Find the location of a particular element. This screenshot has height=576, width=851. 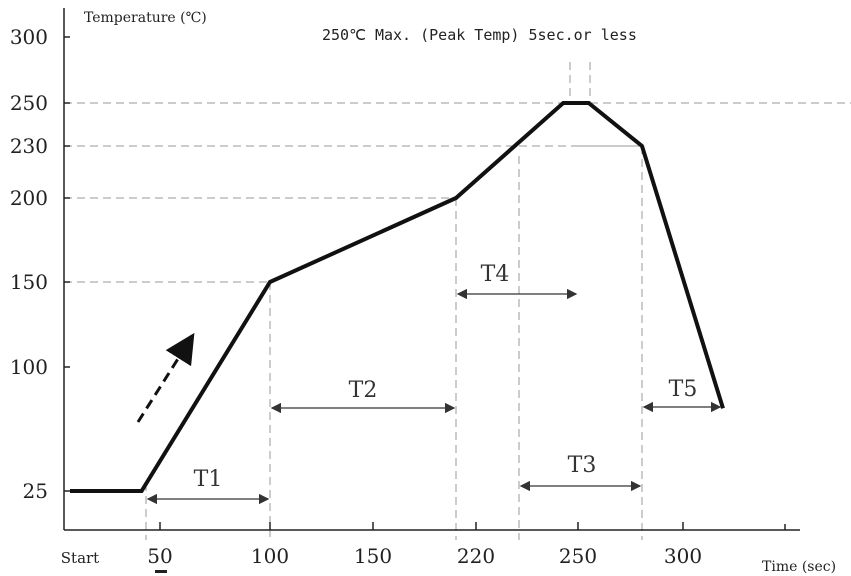

y-tick-label-200: 200 is located at coordinates (29, 198).